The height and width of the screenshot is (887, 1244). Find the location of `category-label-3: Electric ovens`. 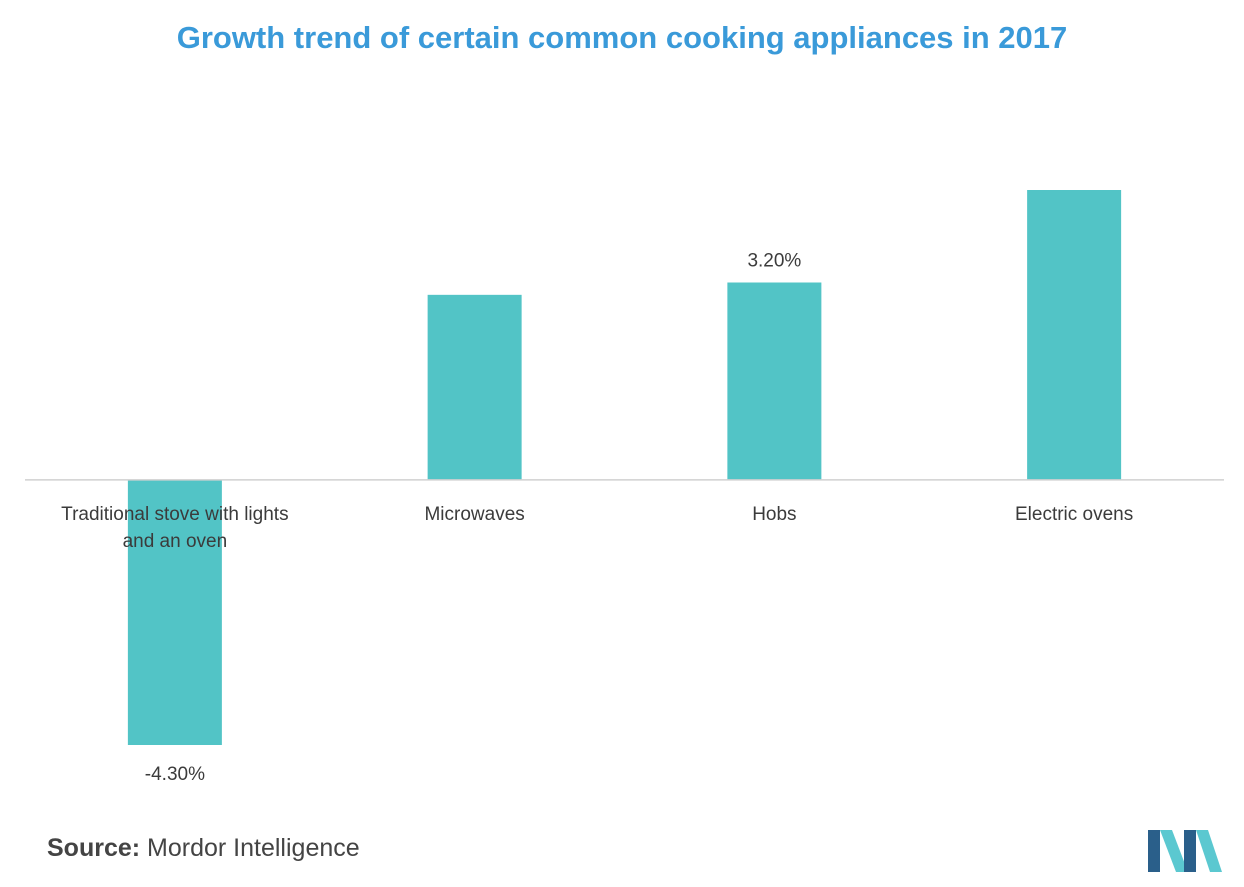

category-label-3: Electric ovens is located at coordinates (1074, 514).